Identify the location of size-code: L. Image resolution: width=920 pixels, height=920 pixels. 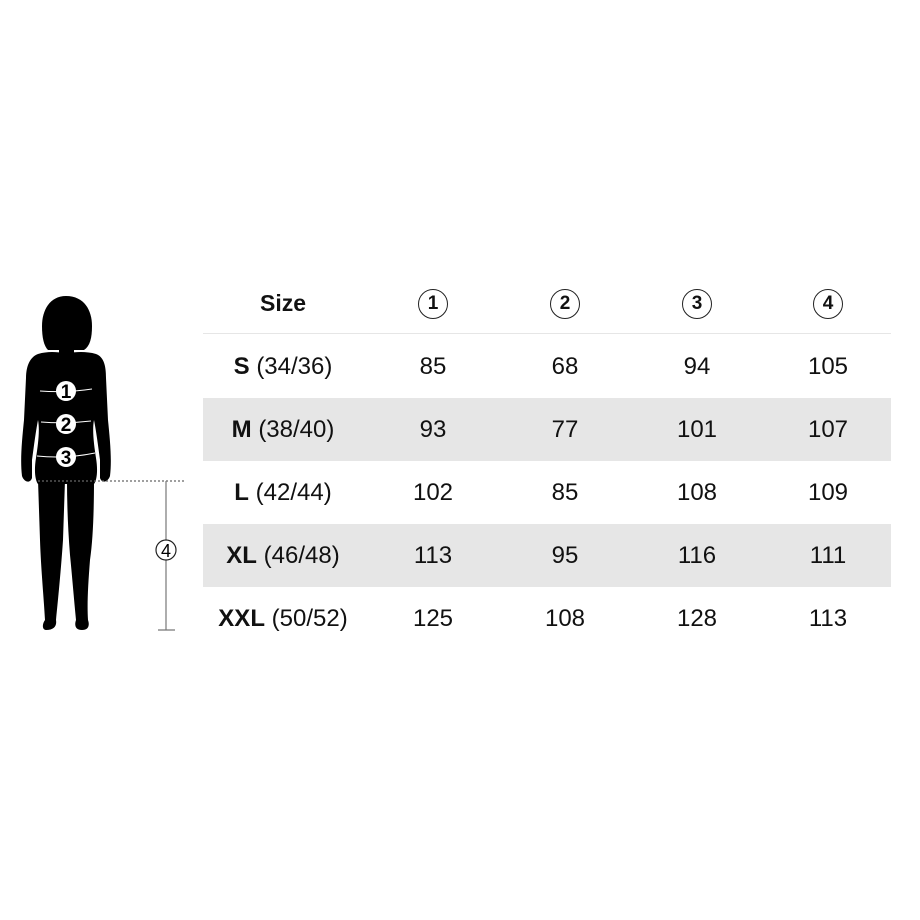
(241, 492).